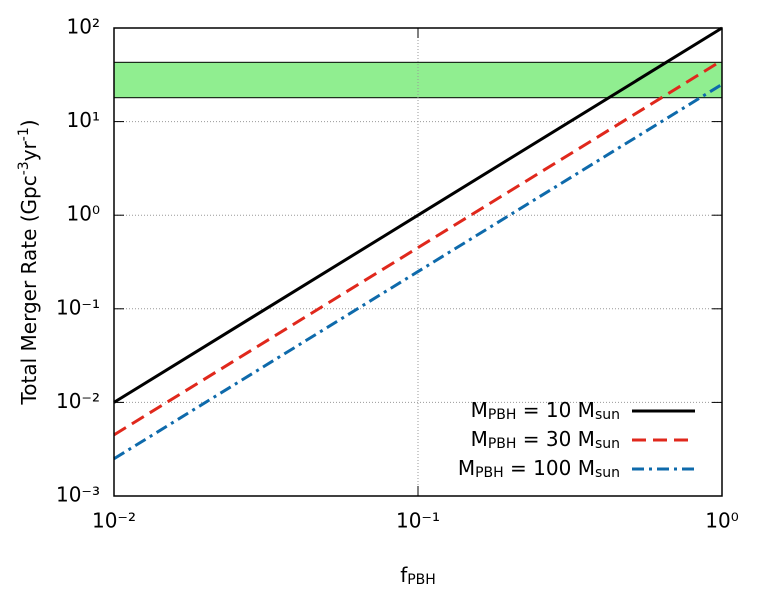  I want to click on x-tick-label: 10⁻², so click(114, 521).